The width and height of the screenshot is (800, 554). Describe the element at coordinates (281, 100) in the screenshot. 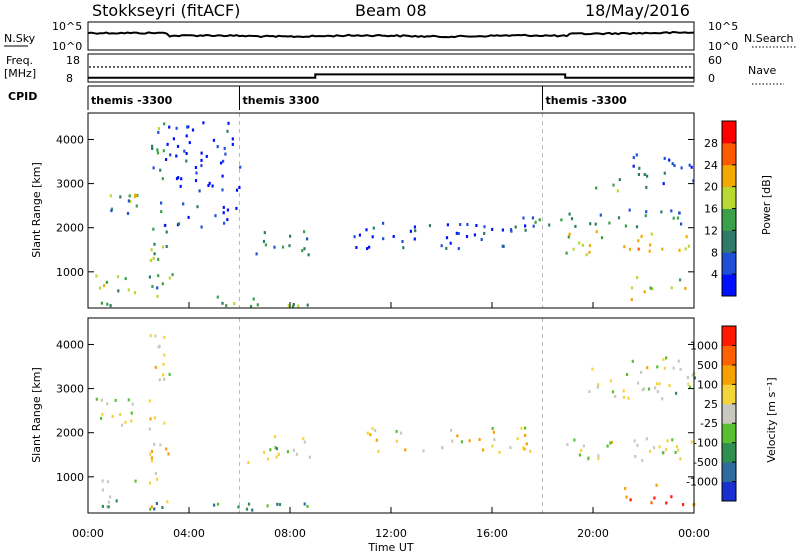

I see `cpid-segment-label: themis 3300` at that location.